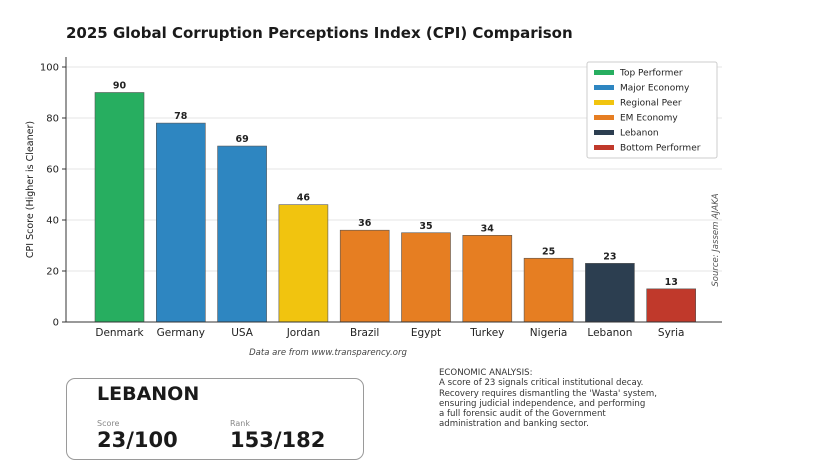 Image resolution: width=831 pixels, height=469 pixels. Describe the element at coordinates (303, 263) in the screenshot. I see `bar-jordan` at that location.